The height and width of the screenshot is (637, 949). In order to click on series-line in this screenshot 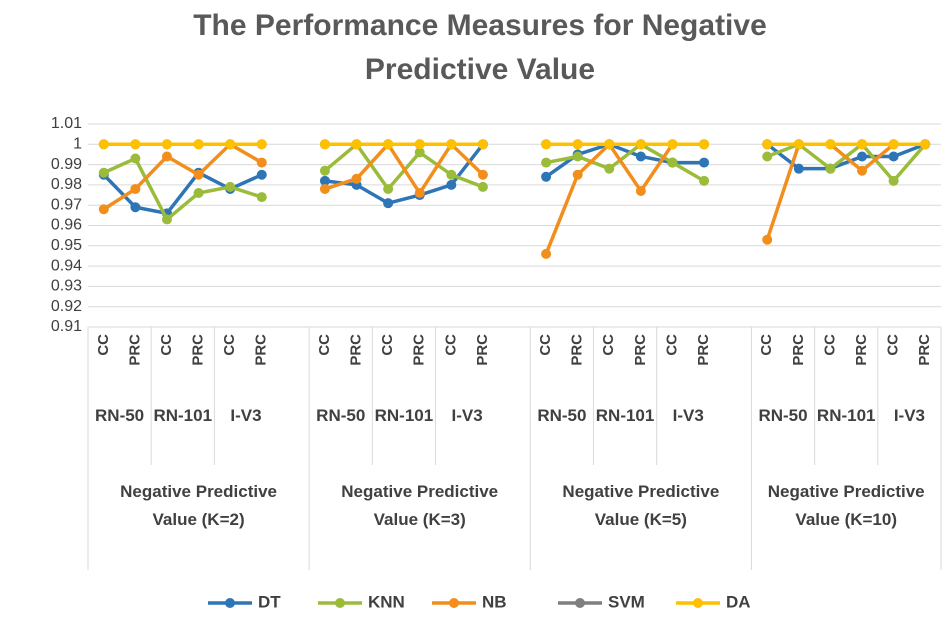, I will do `click(514, 179)`.